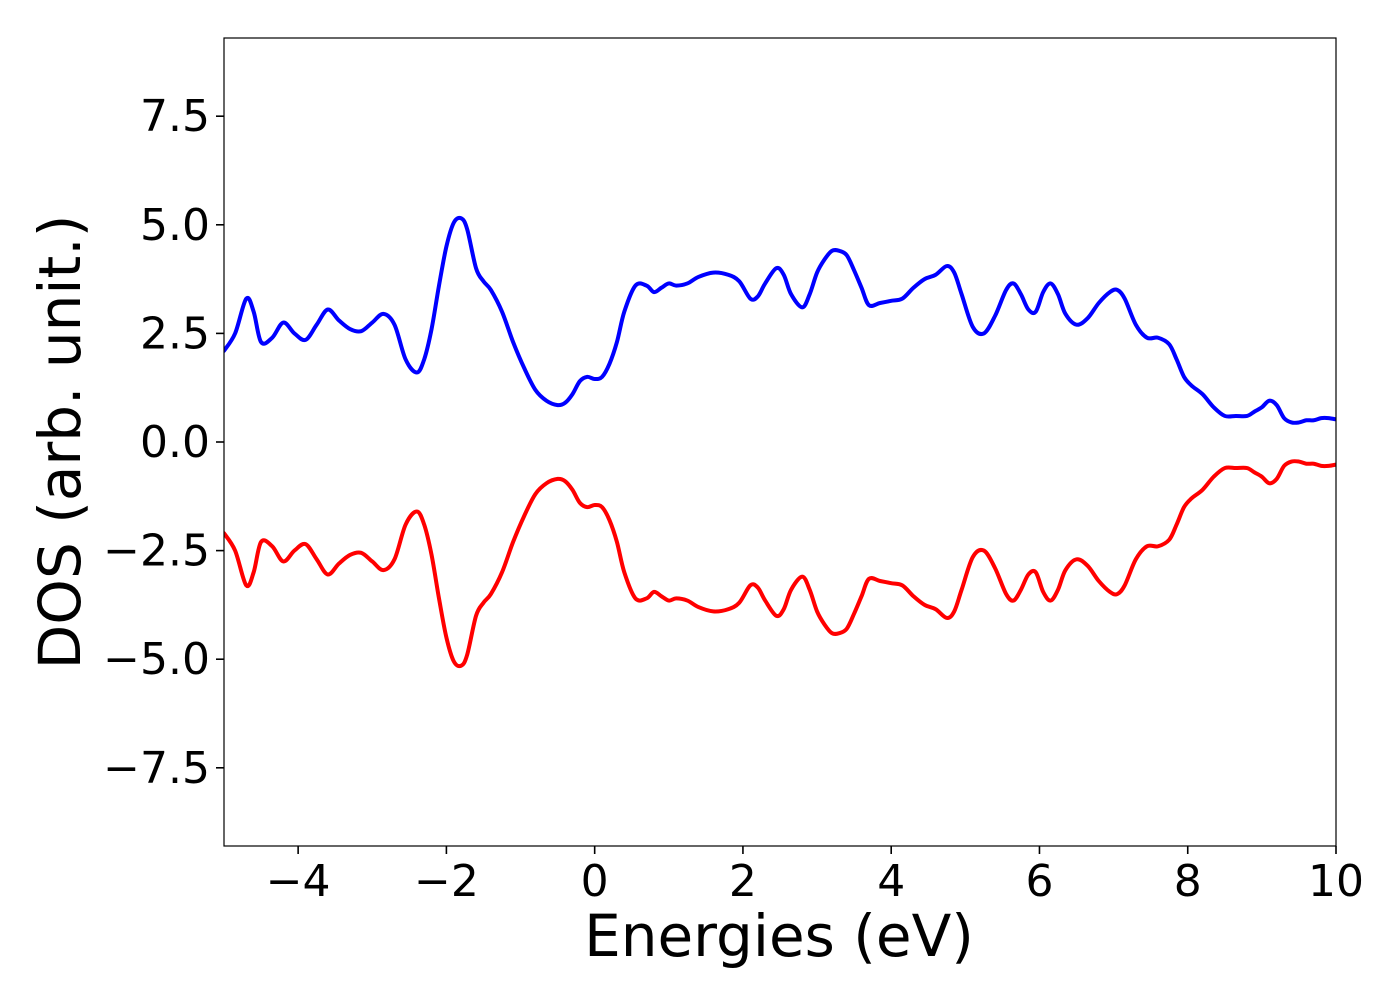 Image resolution: width=1400 pixels, height=1000 pixels. Describe the element at coordinates (815, 876) in the screenshot. I see `x-axis-ticks: −4 −2 0 2 4 6 8 10` at that location.